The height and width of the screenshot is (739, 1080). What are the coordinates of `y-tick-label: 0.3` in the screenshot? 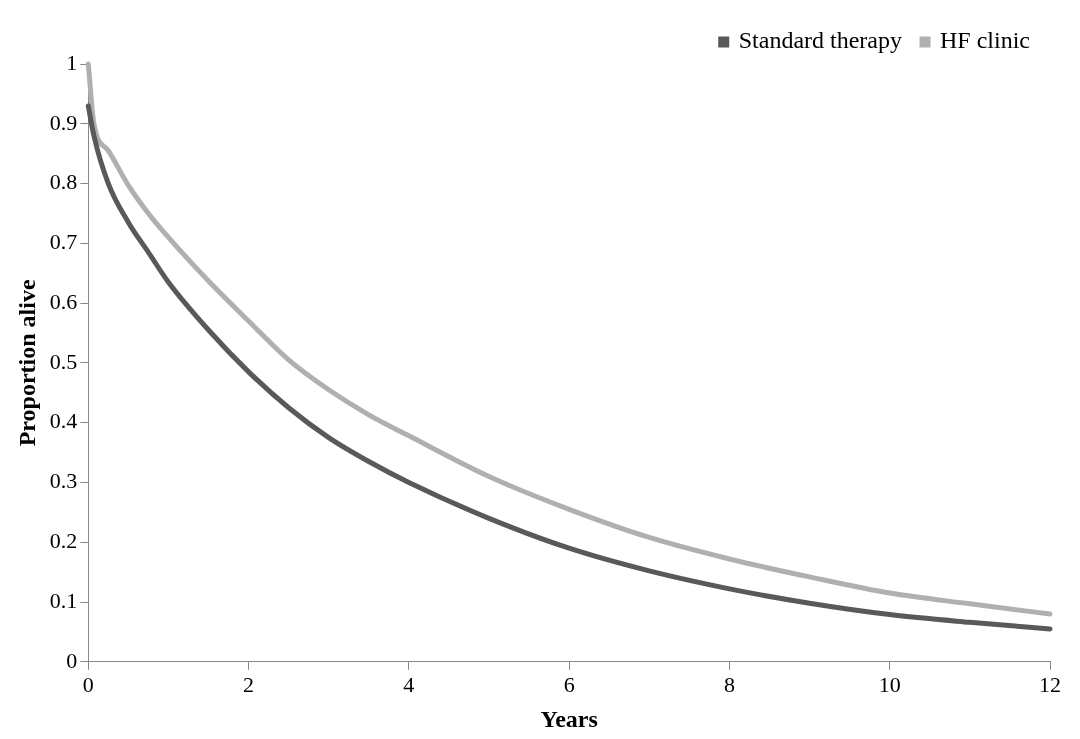 It's located at (63, 481).